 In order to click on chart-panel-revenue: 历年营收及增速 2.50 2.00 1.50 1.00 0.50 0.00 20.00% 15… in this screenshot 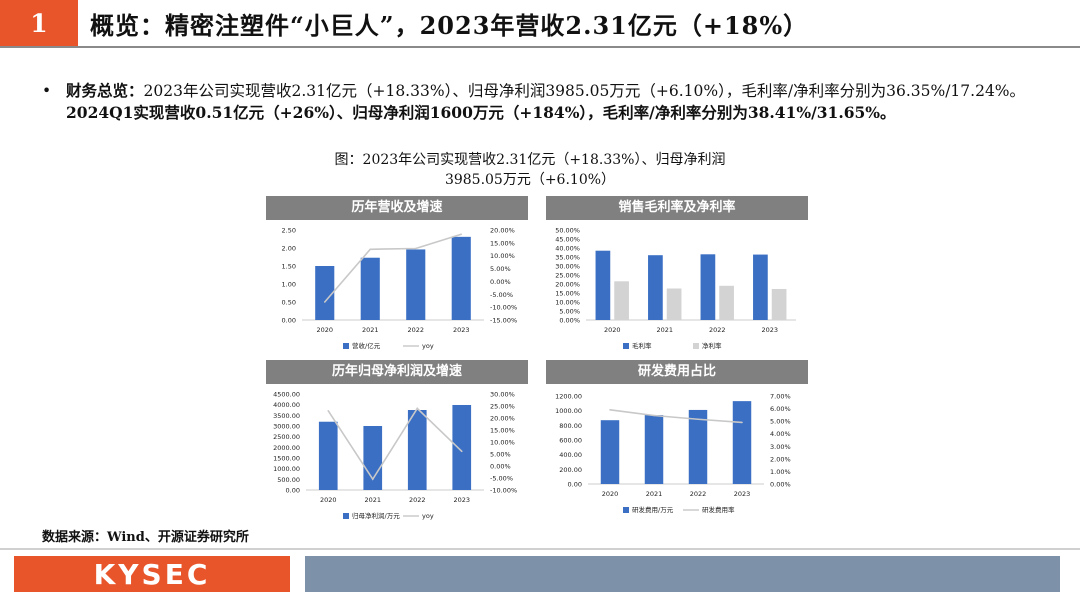, I will do `click(397, 280)`.